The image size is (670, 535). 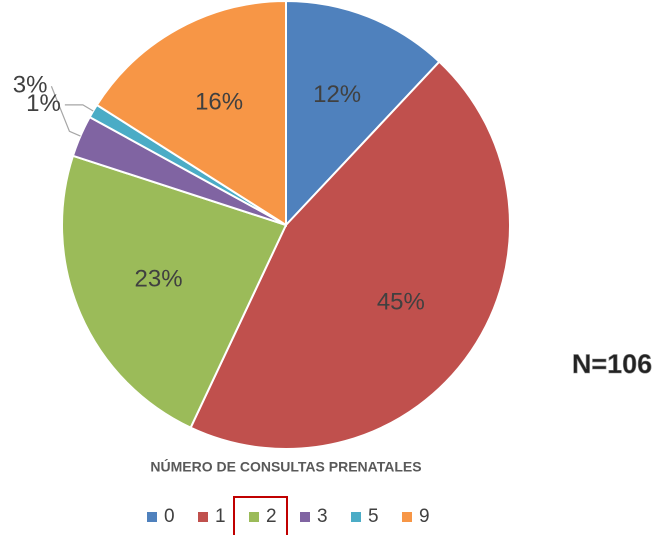 What do you see at coordinates (424, 516) in the screenshot?
I see `legend-label: 9` at bounding box center [424, 516].